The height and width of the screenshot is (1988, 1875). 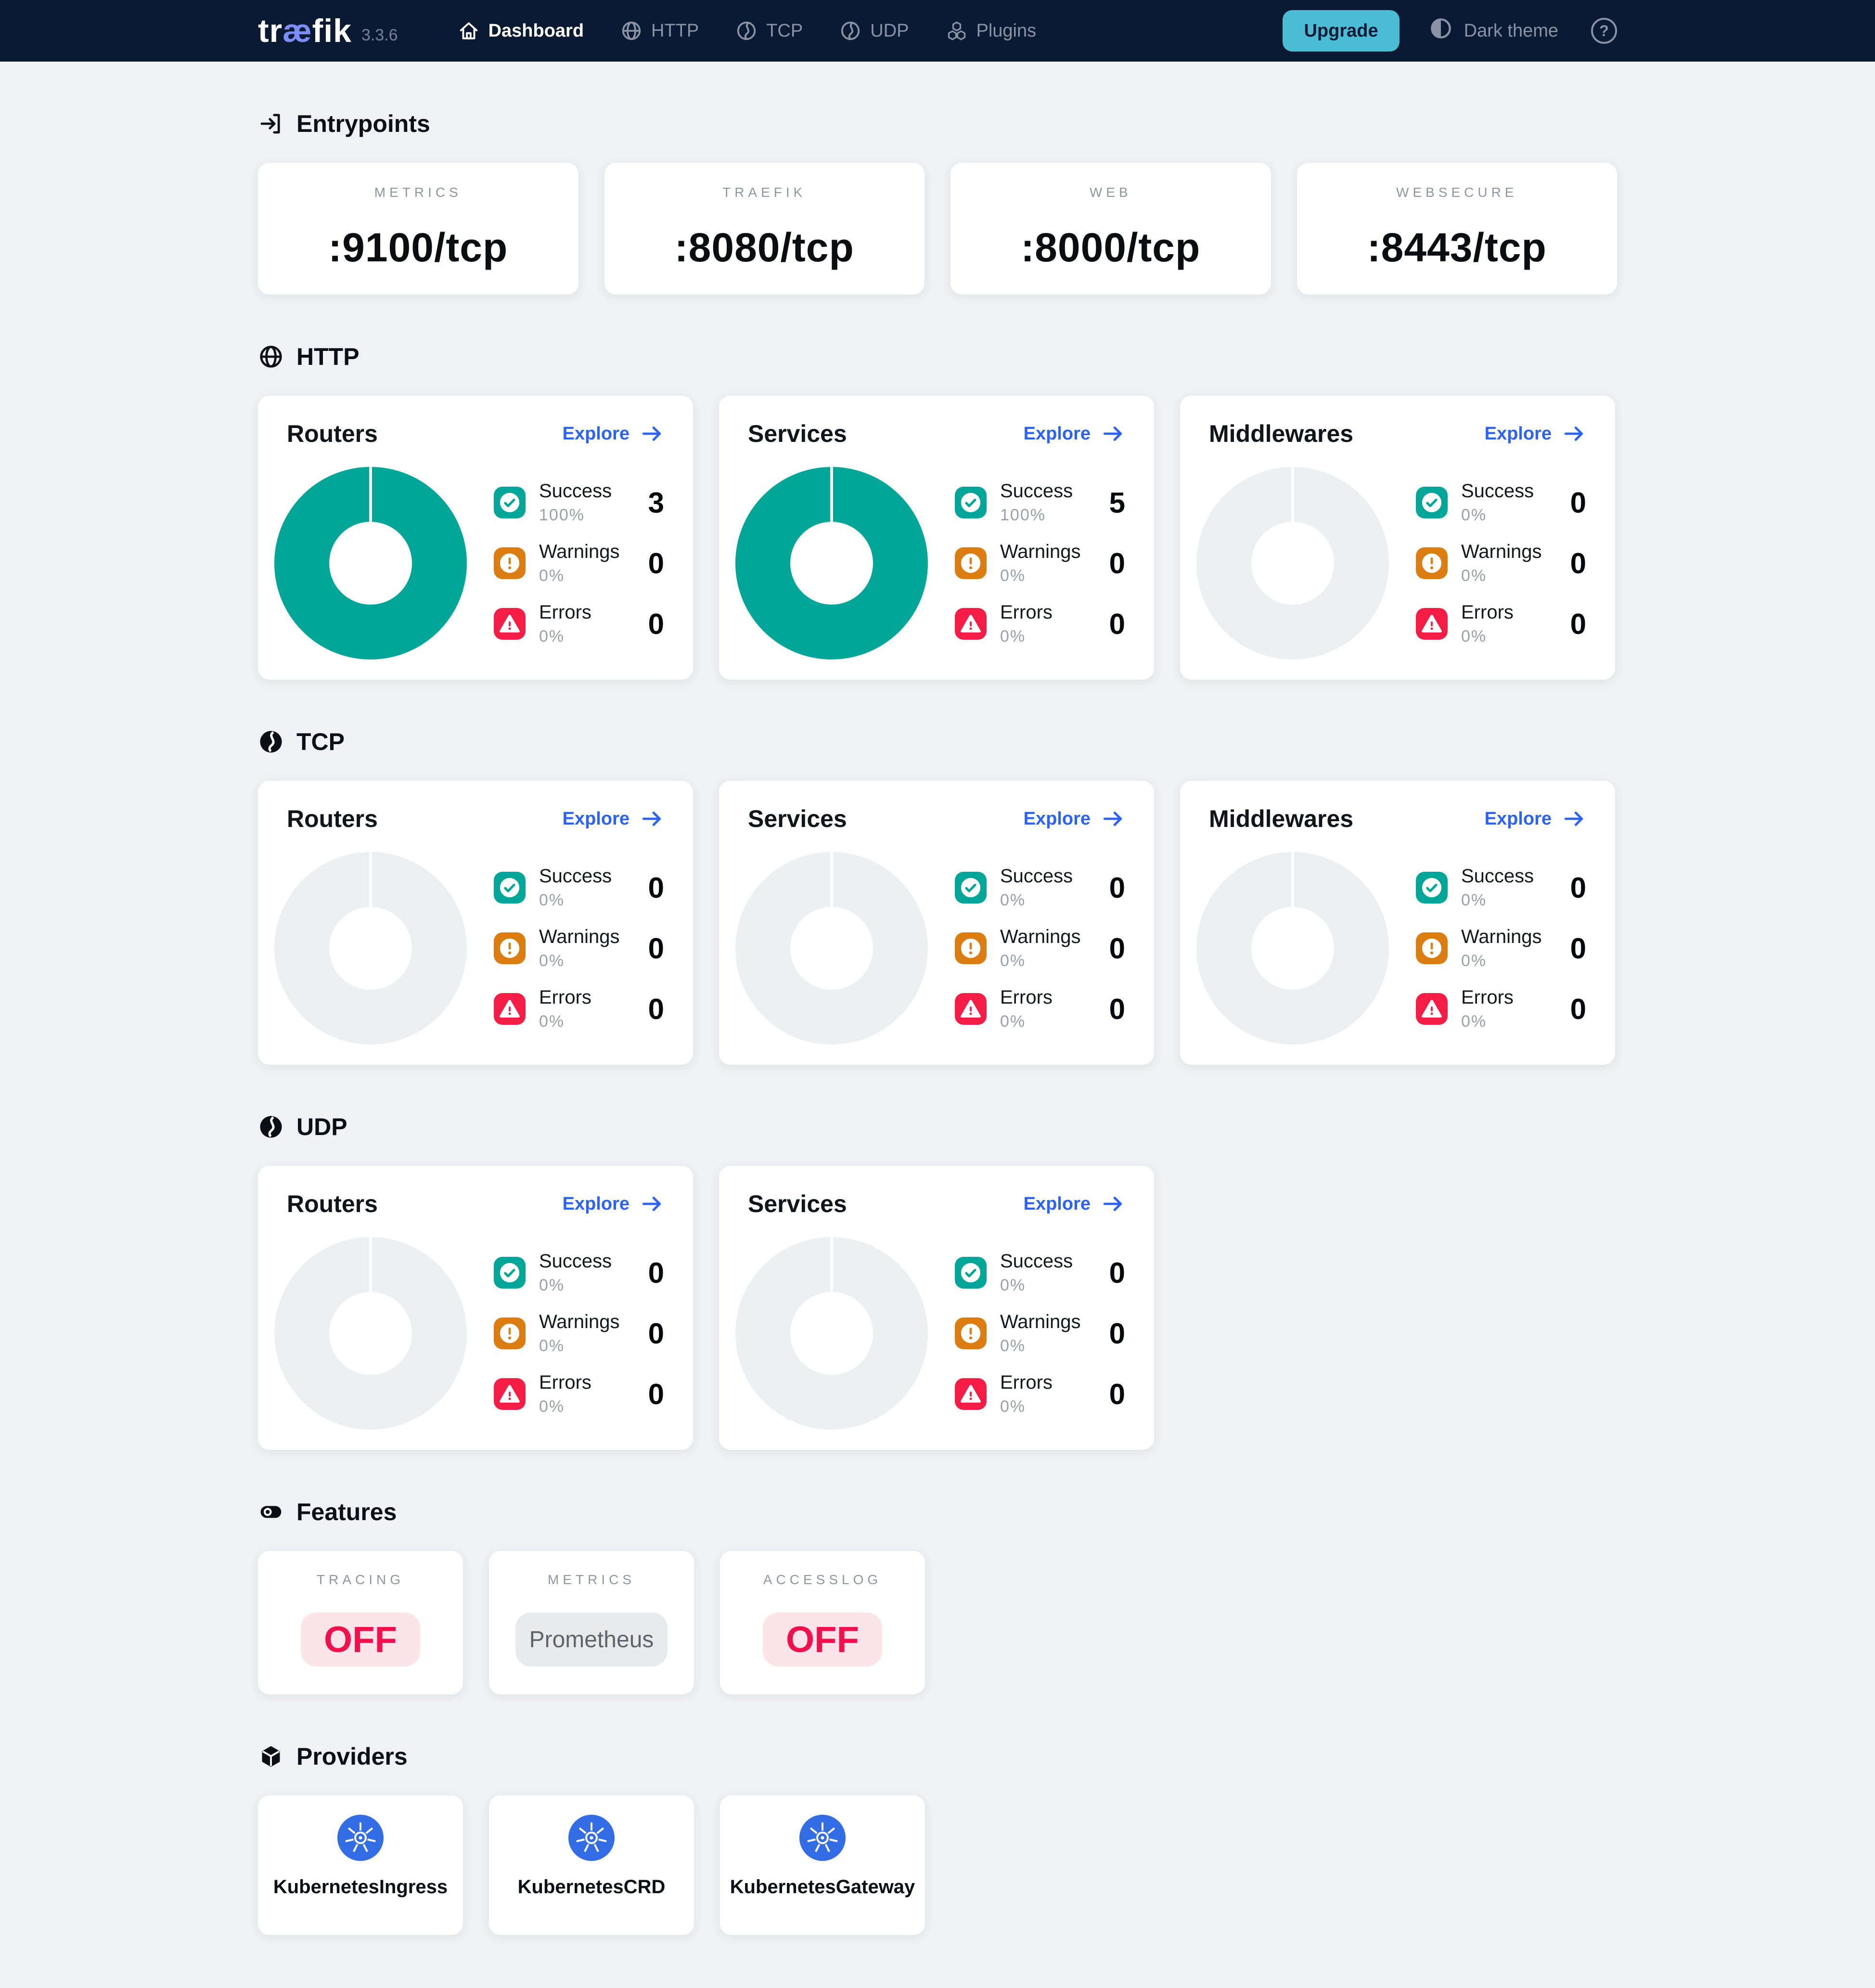 I want to click on feature-label: TRACING, so click(x=360, y=1579).